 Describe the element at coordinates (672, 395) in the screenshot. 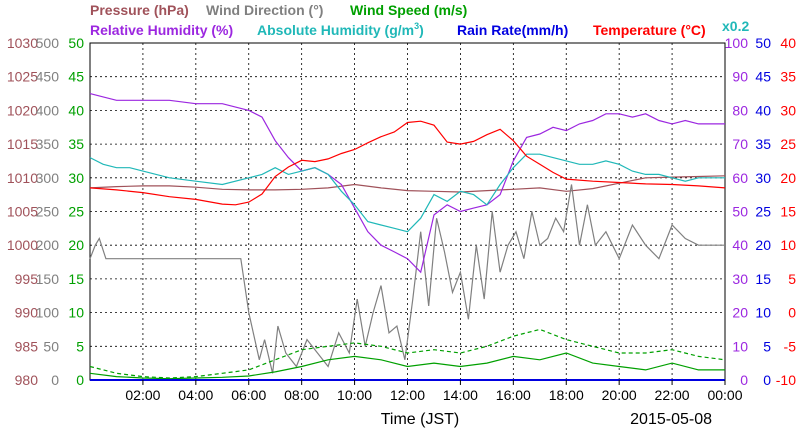

I see `x-tick-label: 22:00` at that location.